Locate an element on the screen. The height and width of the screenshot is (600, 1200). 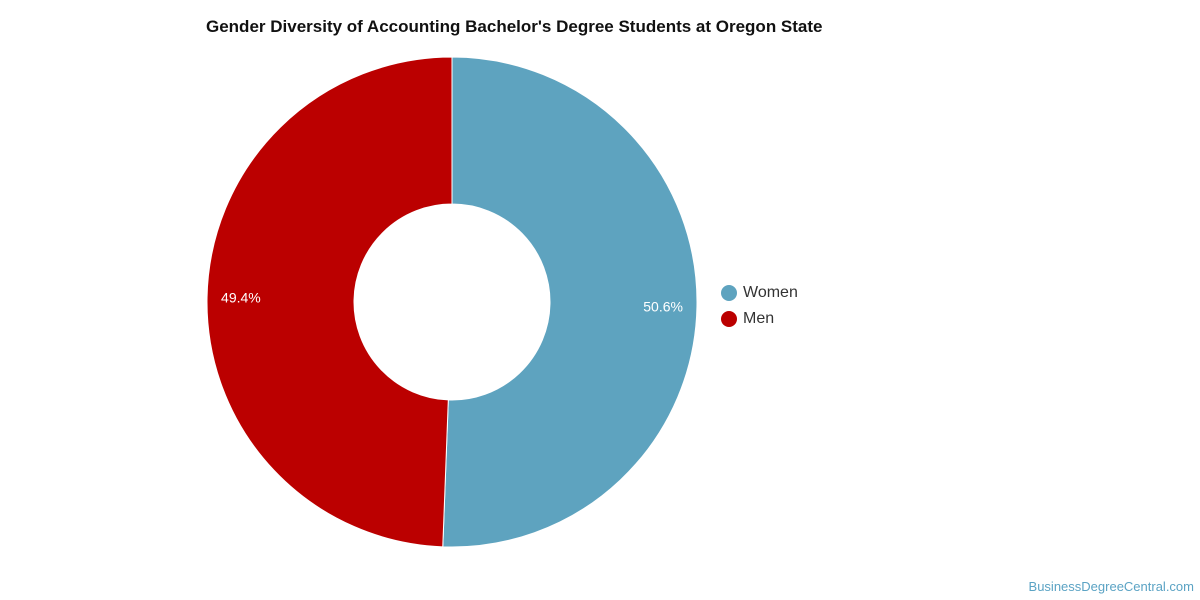
legend-item-men: Men is located at coordinates (759, 319).